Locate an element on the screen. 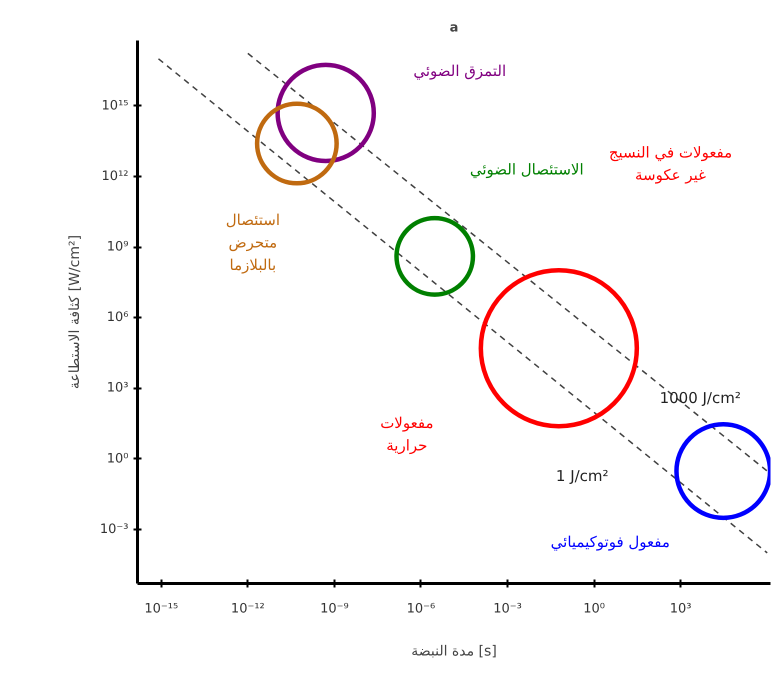  x-tick-label: 10⁻³ is located at coordinates (507, 609).